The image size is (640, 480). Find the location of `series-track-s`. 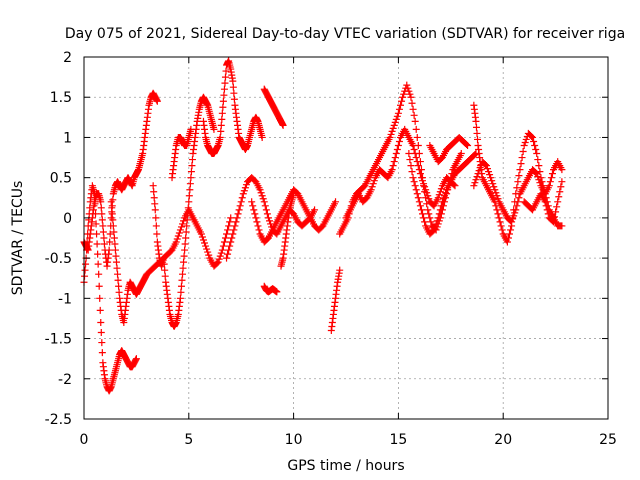

series-track-s is located at coordinates (543, 202).